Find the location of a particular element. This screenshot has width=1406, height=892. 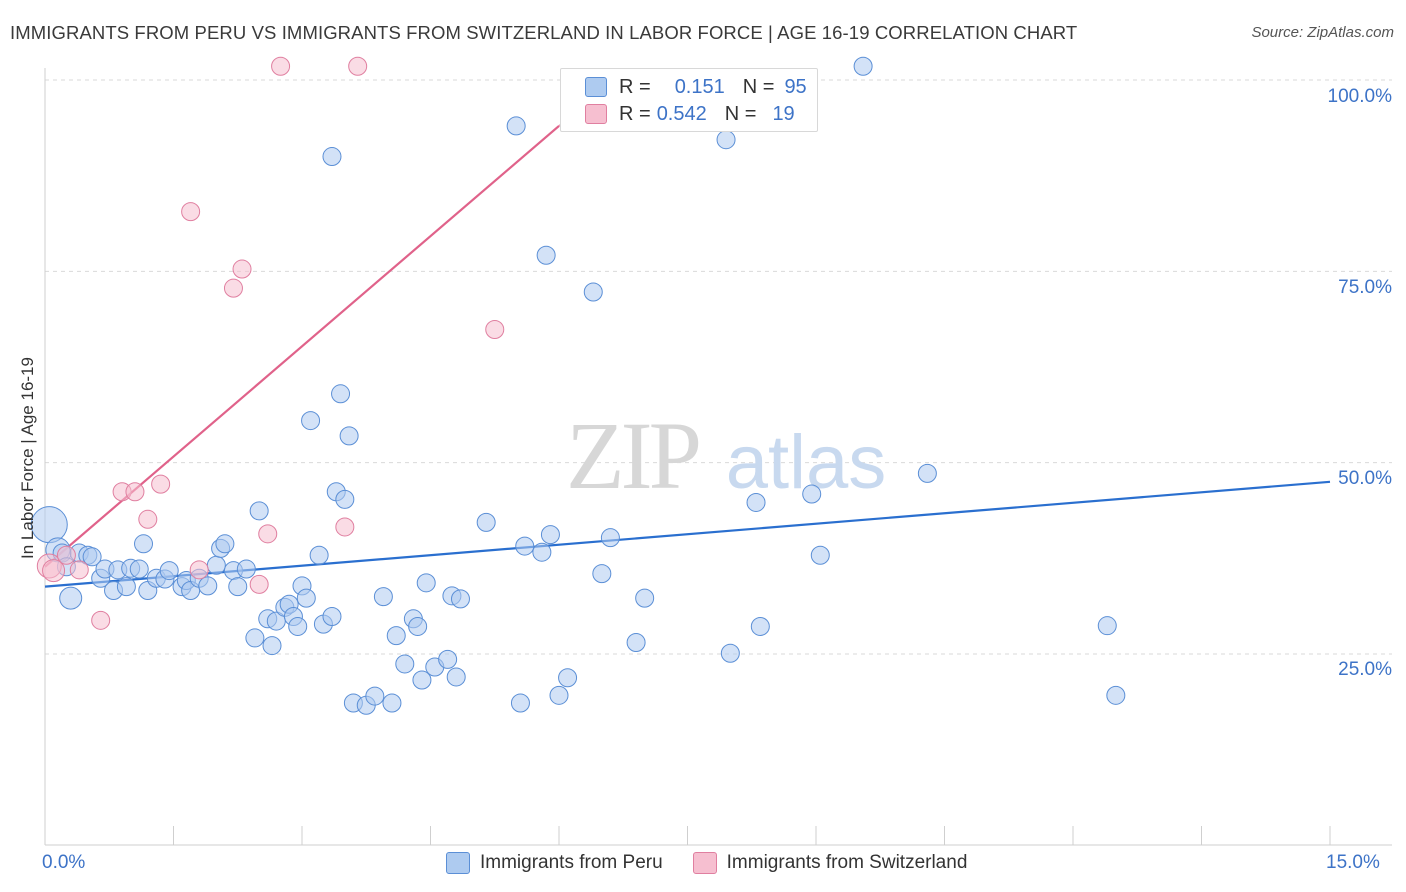

y-tick-label-75: 75.0% is located at coordinates (1365, 287).